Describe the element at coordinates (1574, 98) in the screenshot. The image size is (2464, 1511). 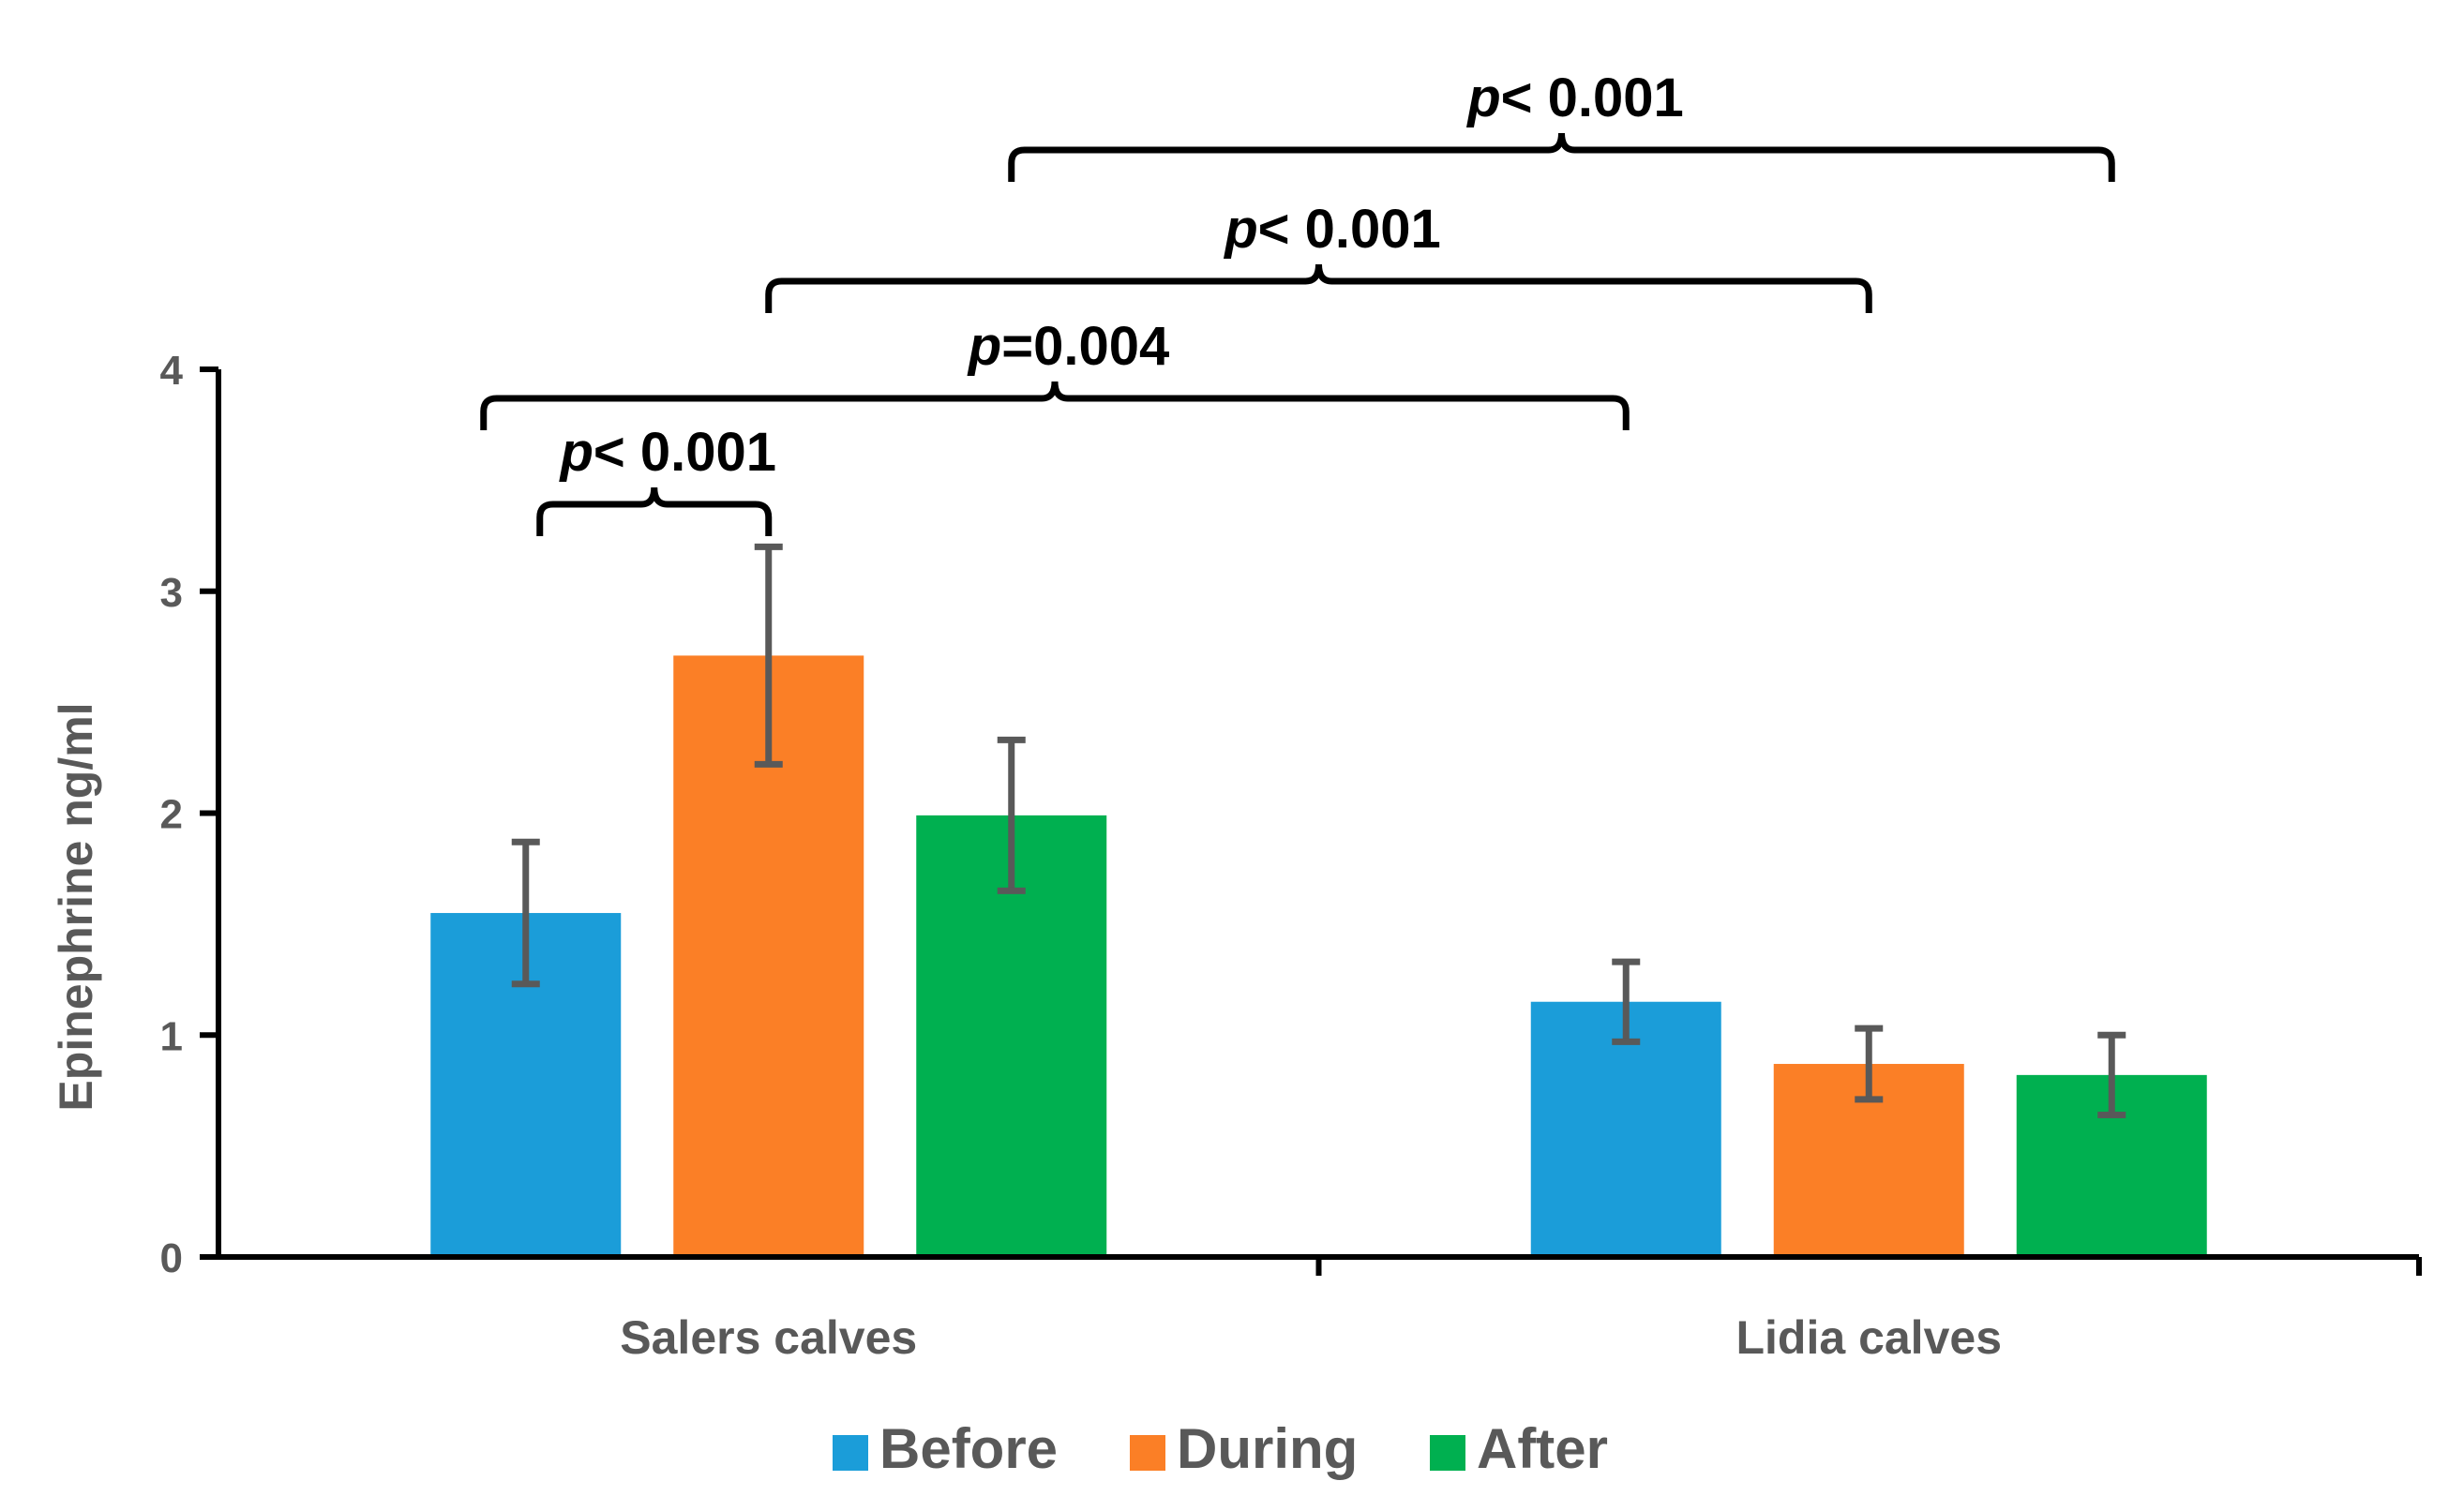
I see `significance-label-3: p< 0.001` at that location.